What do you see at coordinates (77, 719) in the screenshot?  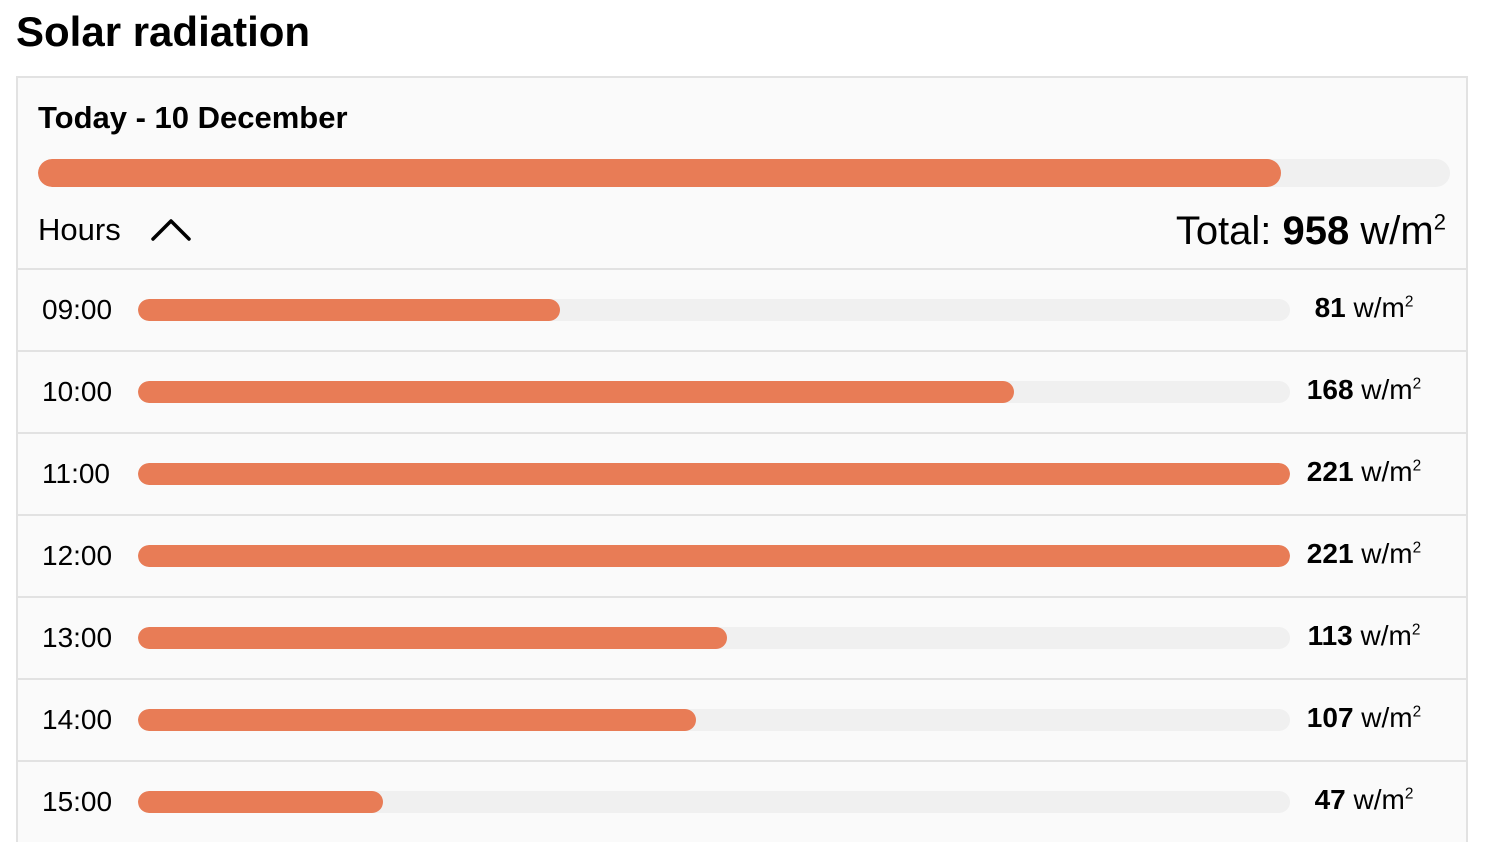 I see `hour-time: 14:00` at bounding box center [77, 719].